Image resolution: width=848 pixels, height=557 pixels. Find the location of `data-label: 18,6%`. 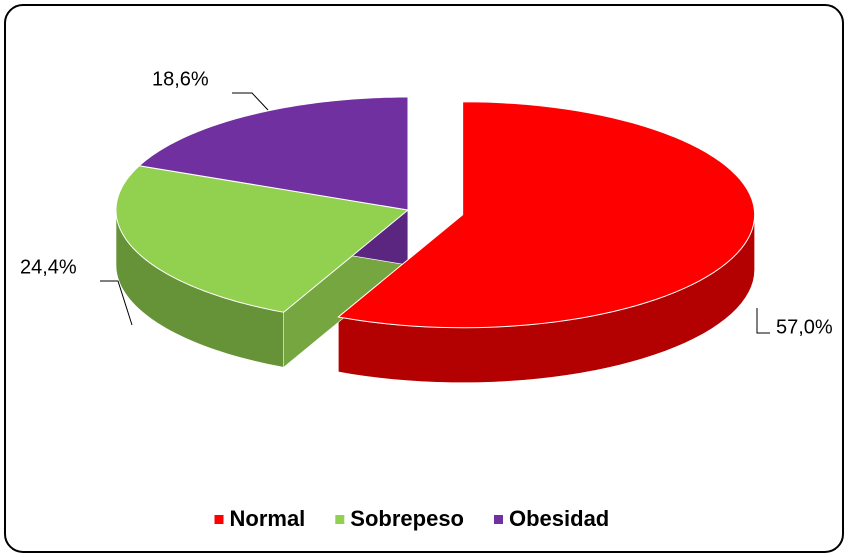

data-label: 18,6% is located at coordinates (180, 79).